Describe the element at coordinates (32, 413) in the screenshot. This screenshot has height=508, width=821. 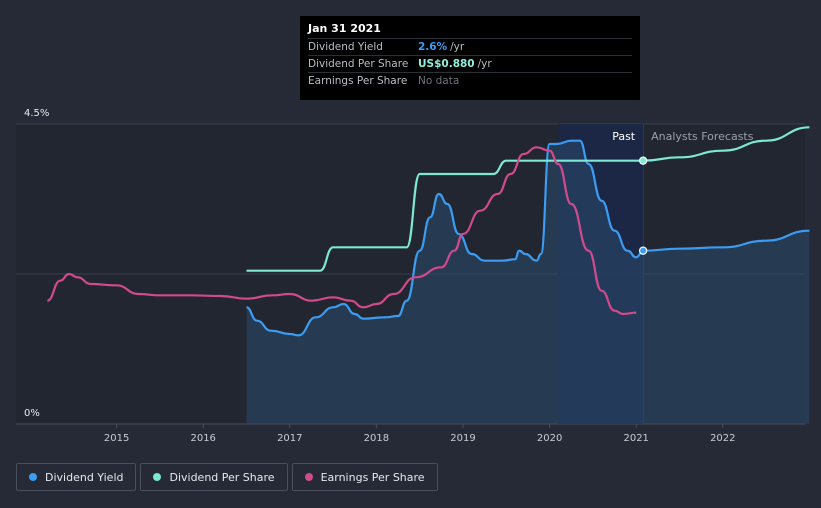
I see `y-tick-label: 0%` at that location.